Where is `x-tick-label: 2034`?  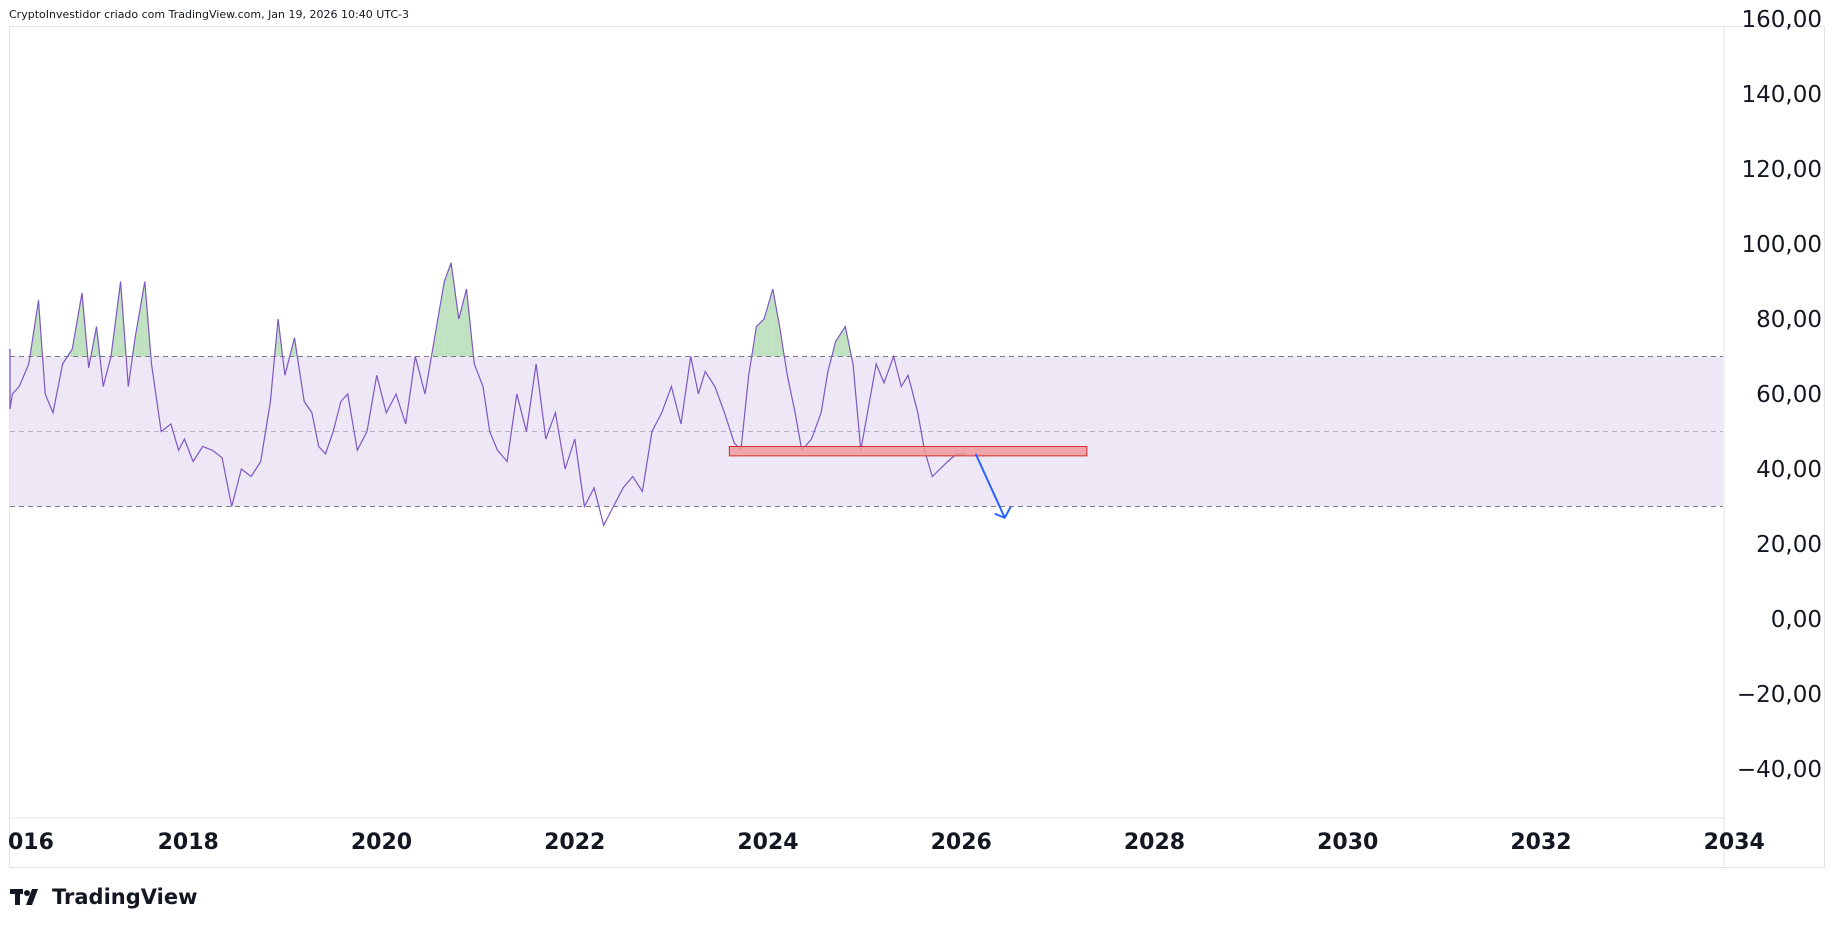
x-tick-label: 2034 is located at coordinates (1734, 842).